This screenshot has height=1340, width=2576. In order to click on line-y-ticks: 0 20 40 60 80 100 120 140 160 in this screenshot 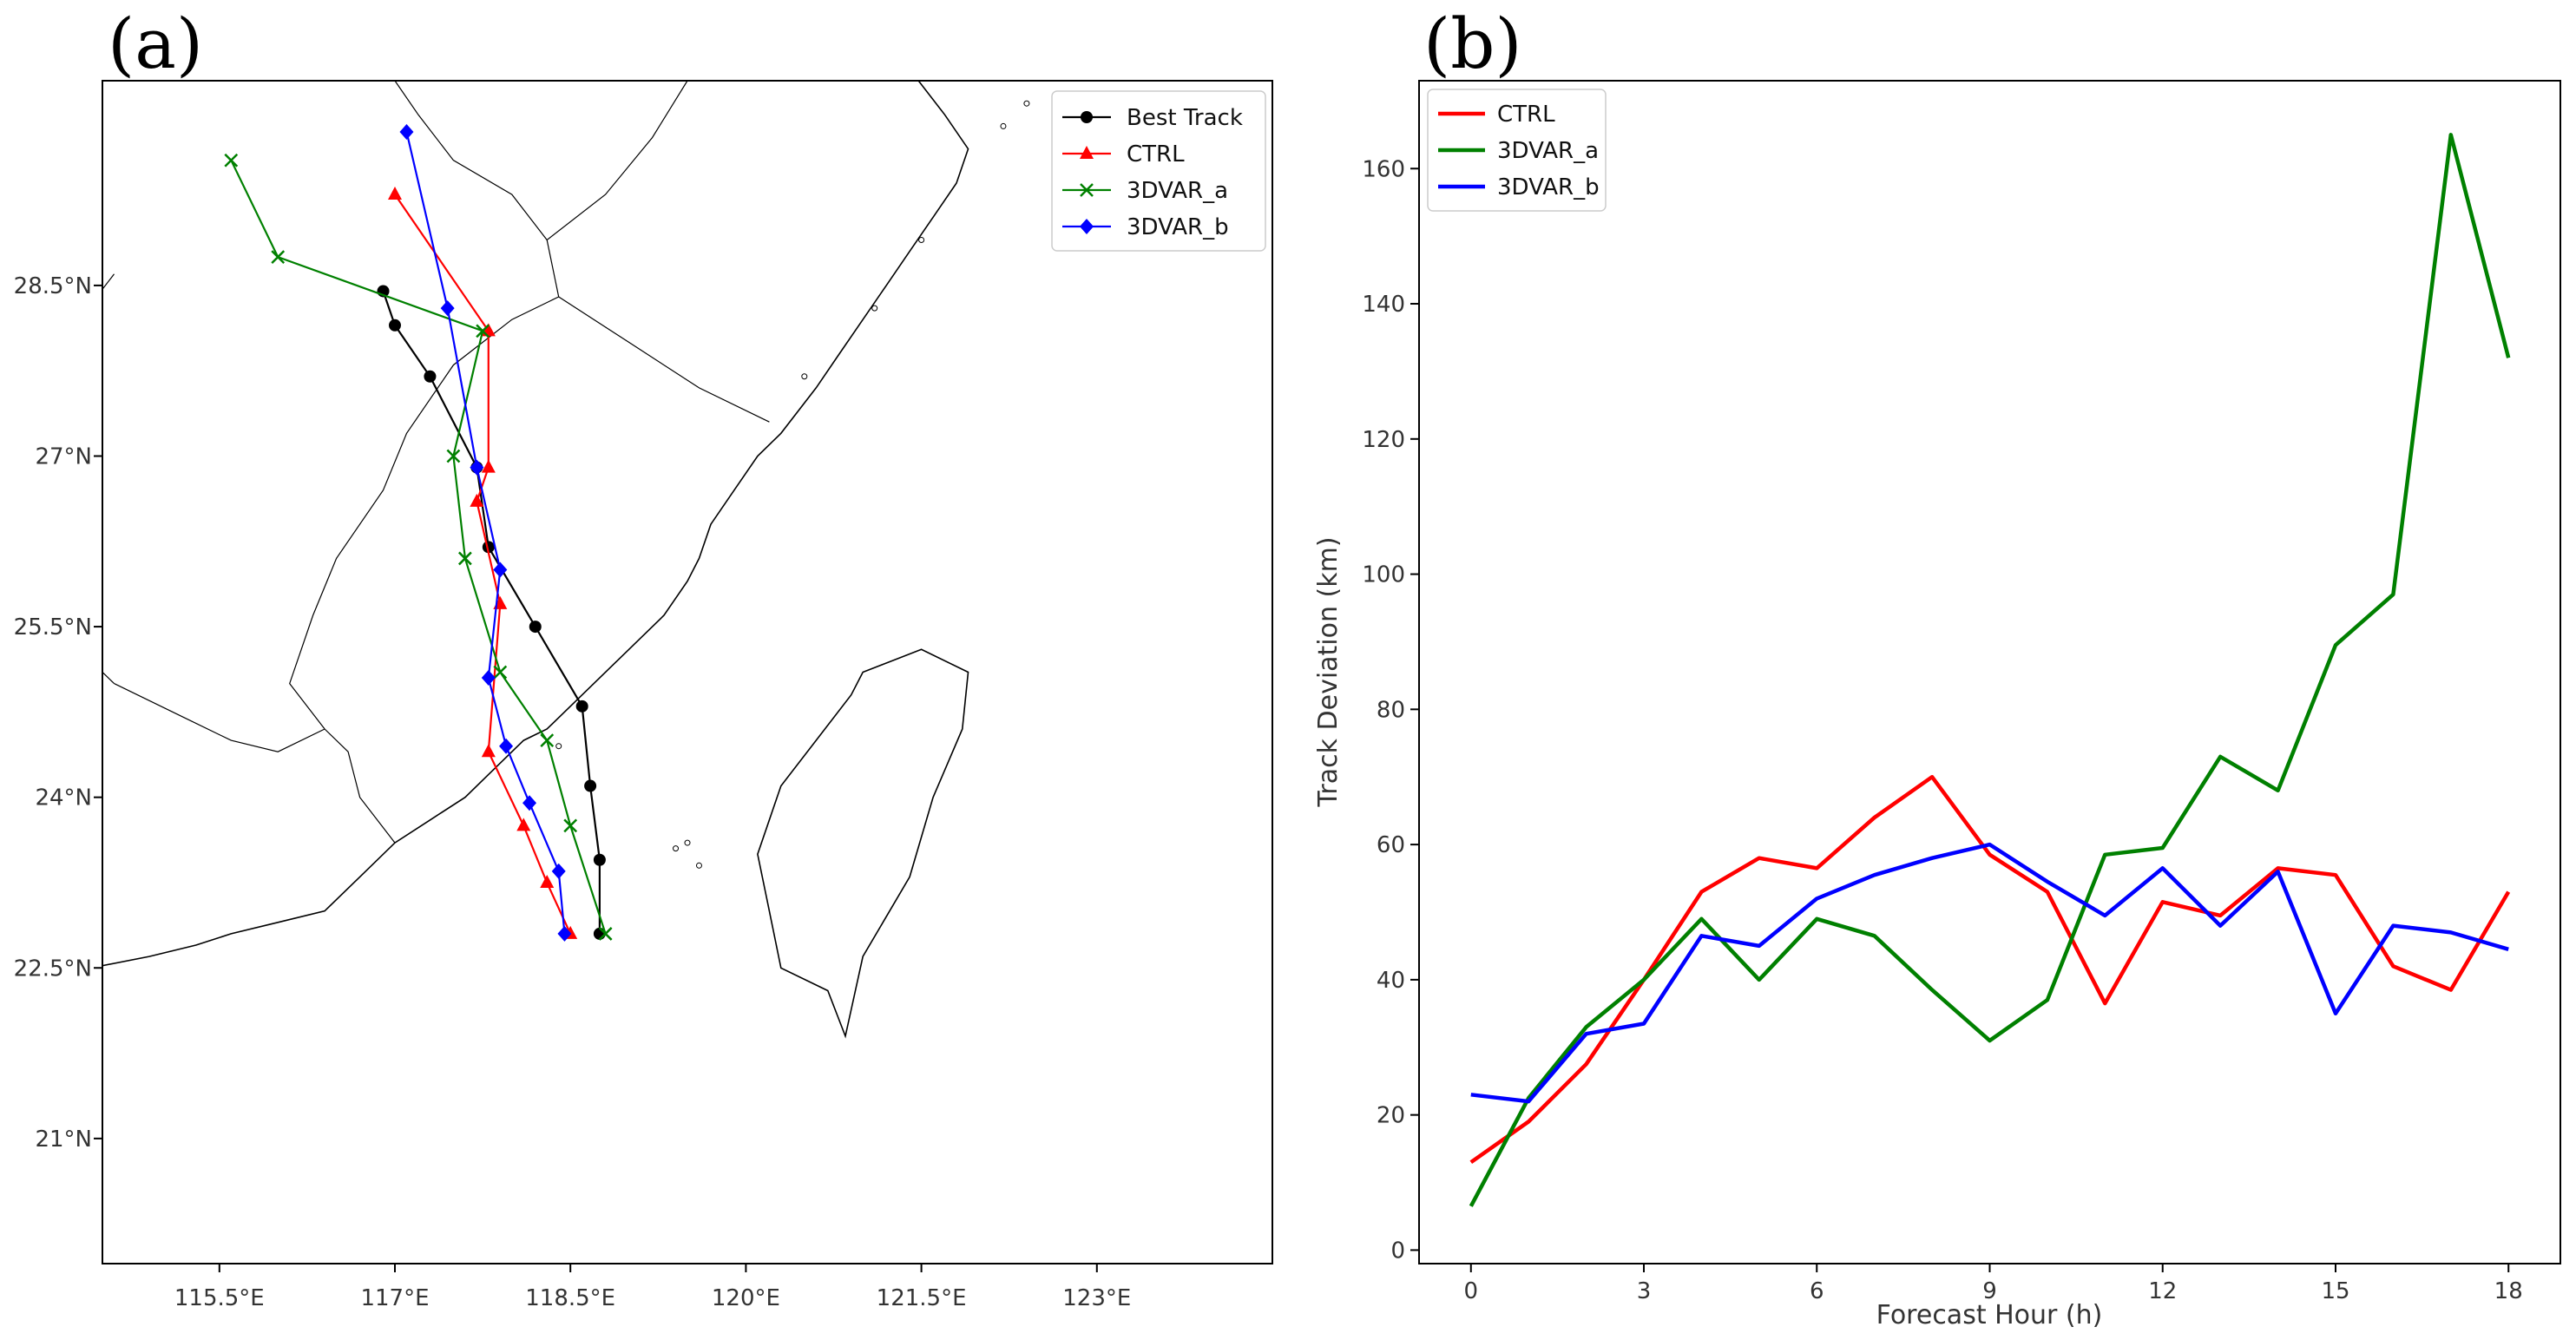, I will do `click(1390, 710)`.